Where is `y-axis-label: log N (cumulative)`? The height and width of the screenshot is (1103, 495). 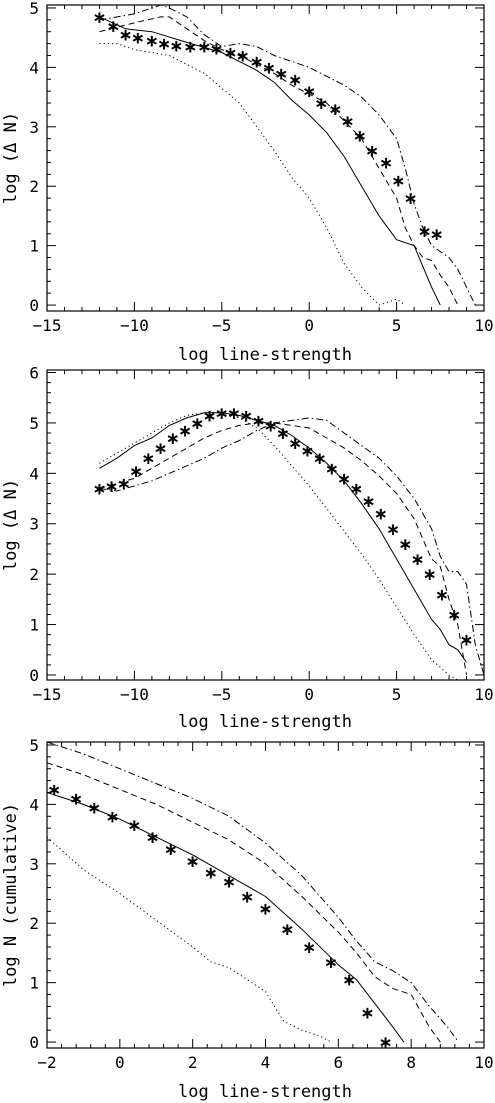 y-axis-label: log N (cumulative) is located at coordinates (11, 895).